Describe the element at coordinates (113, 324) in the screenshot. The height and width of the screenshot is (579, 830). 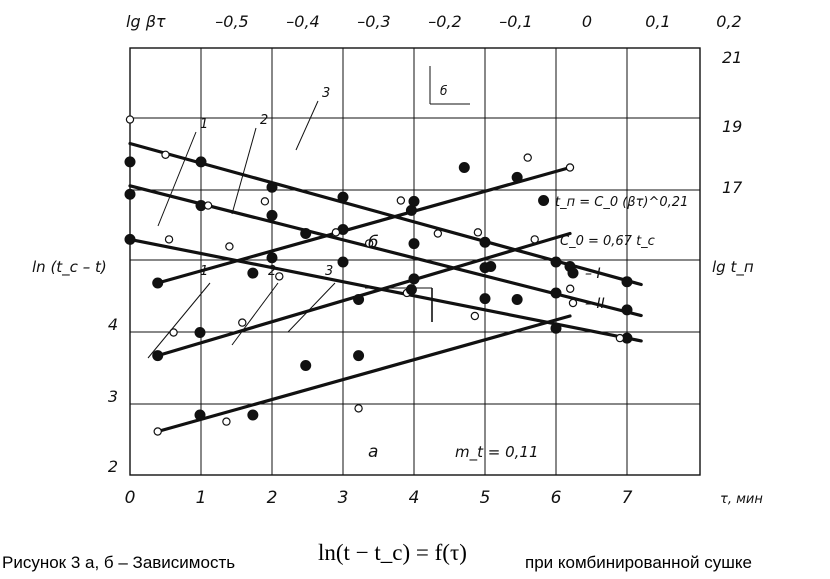
I see `y-tick-label: 4` at that location.